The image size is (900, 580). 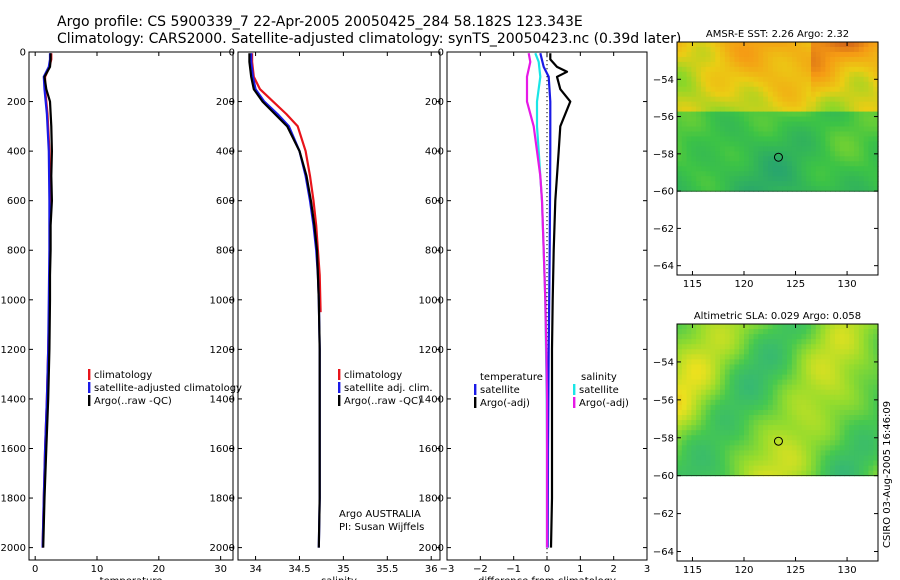 I want to click on salinity-legend-swatch, so click(x=339, y=387).